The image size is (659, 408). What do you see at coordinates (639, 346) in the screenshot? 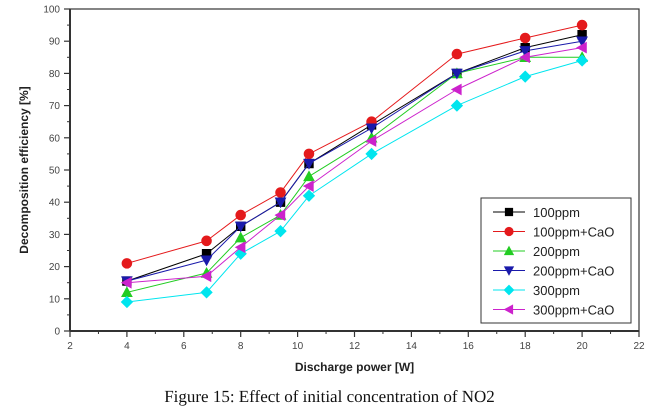
I see `x-tick-label: 22` at bounding box center [639, 346].